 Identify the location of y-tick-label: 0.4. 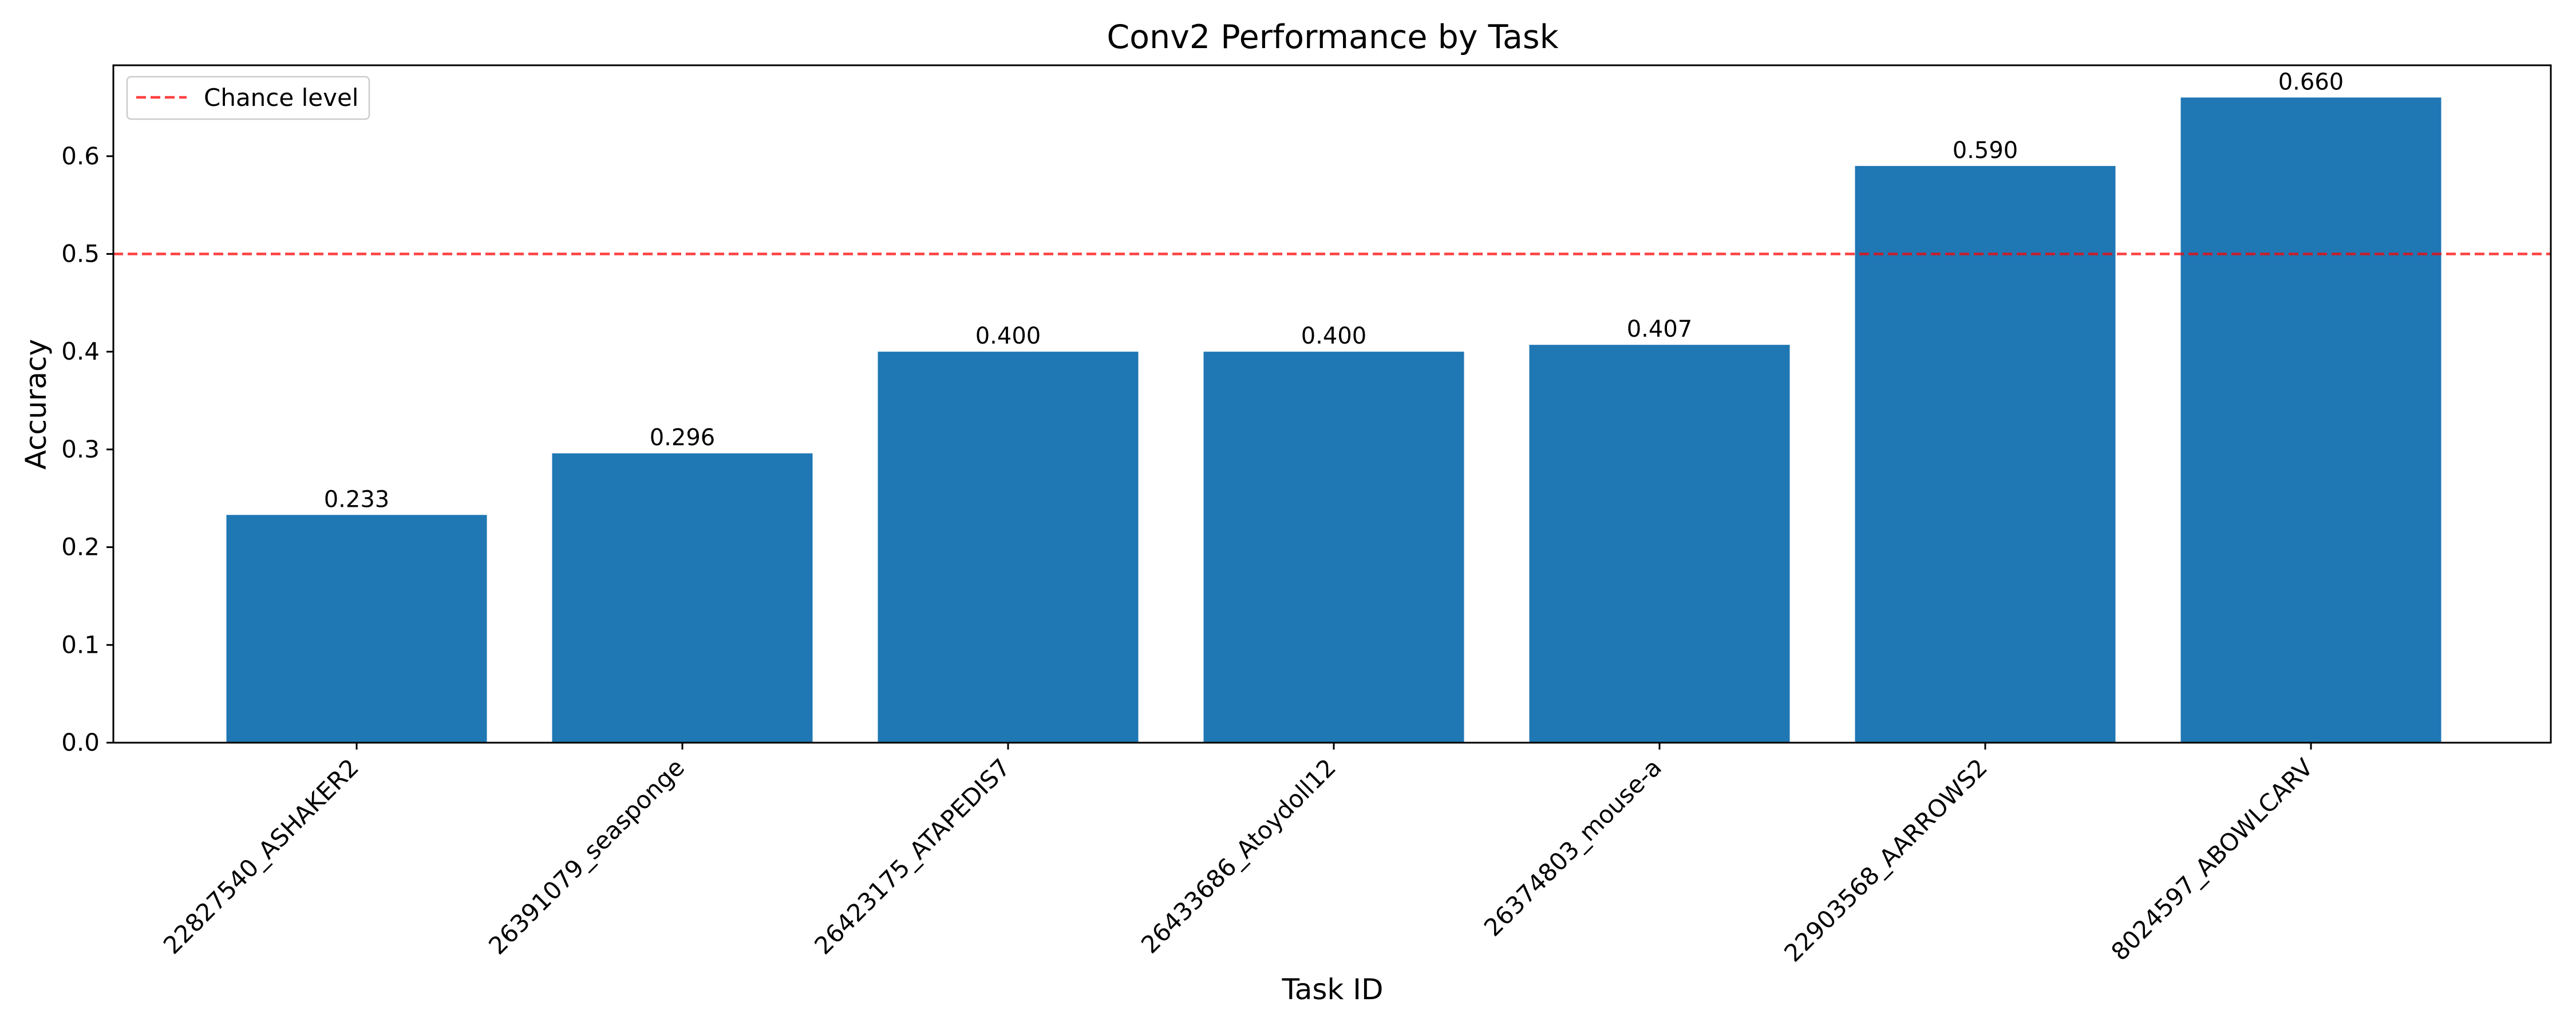
(80, 351).